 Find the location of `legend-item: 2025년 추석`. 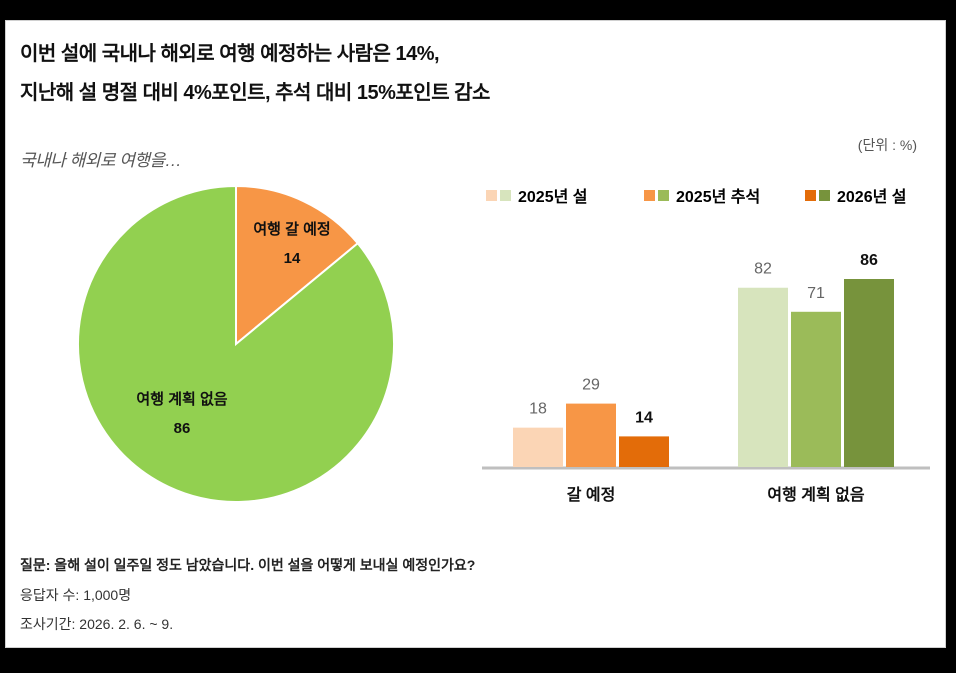

legend-item: 2025년 추석 is located at coordinates (702, 195).